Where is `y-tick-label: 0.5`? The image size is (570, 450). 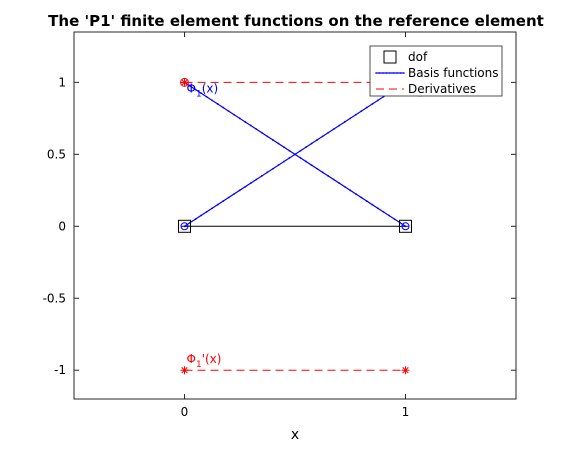 y-tick-label: 0.5 is located at coordinates (56, 154).